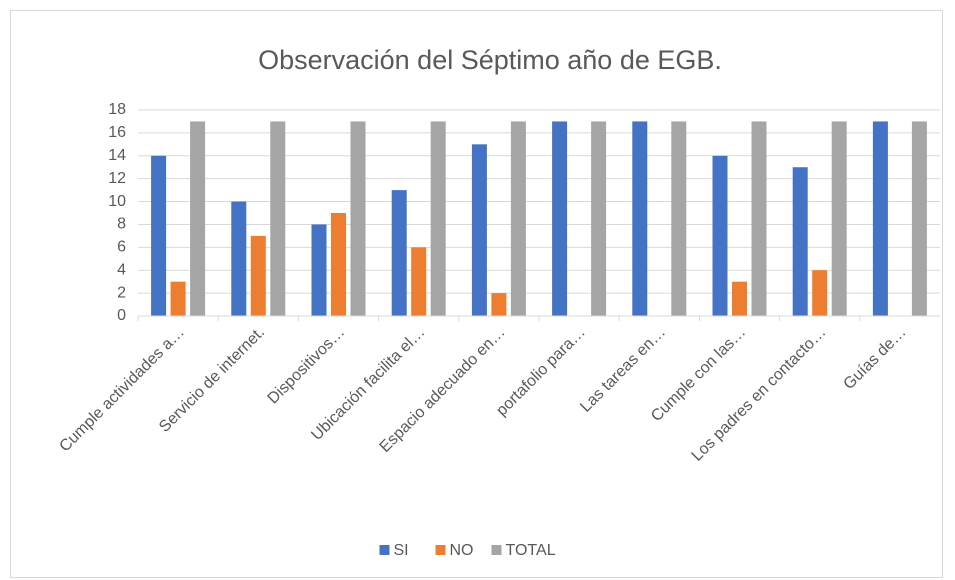  Describe the element at coordinates (401, 550) in the screenshot. I see `legend-label: SI` at that location.